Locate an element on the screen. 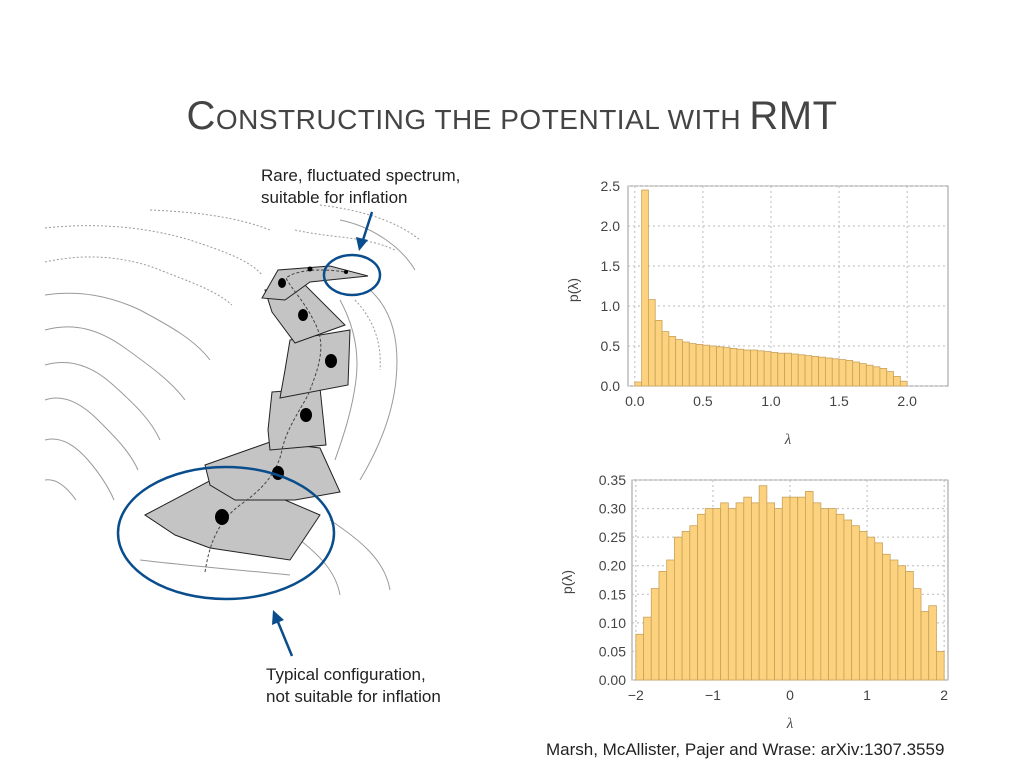 Image resolution: width=1024 pixels, height=768 pixels. x-tick-label: 1.5 is located at coordinates (839, 401).